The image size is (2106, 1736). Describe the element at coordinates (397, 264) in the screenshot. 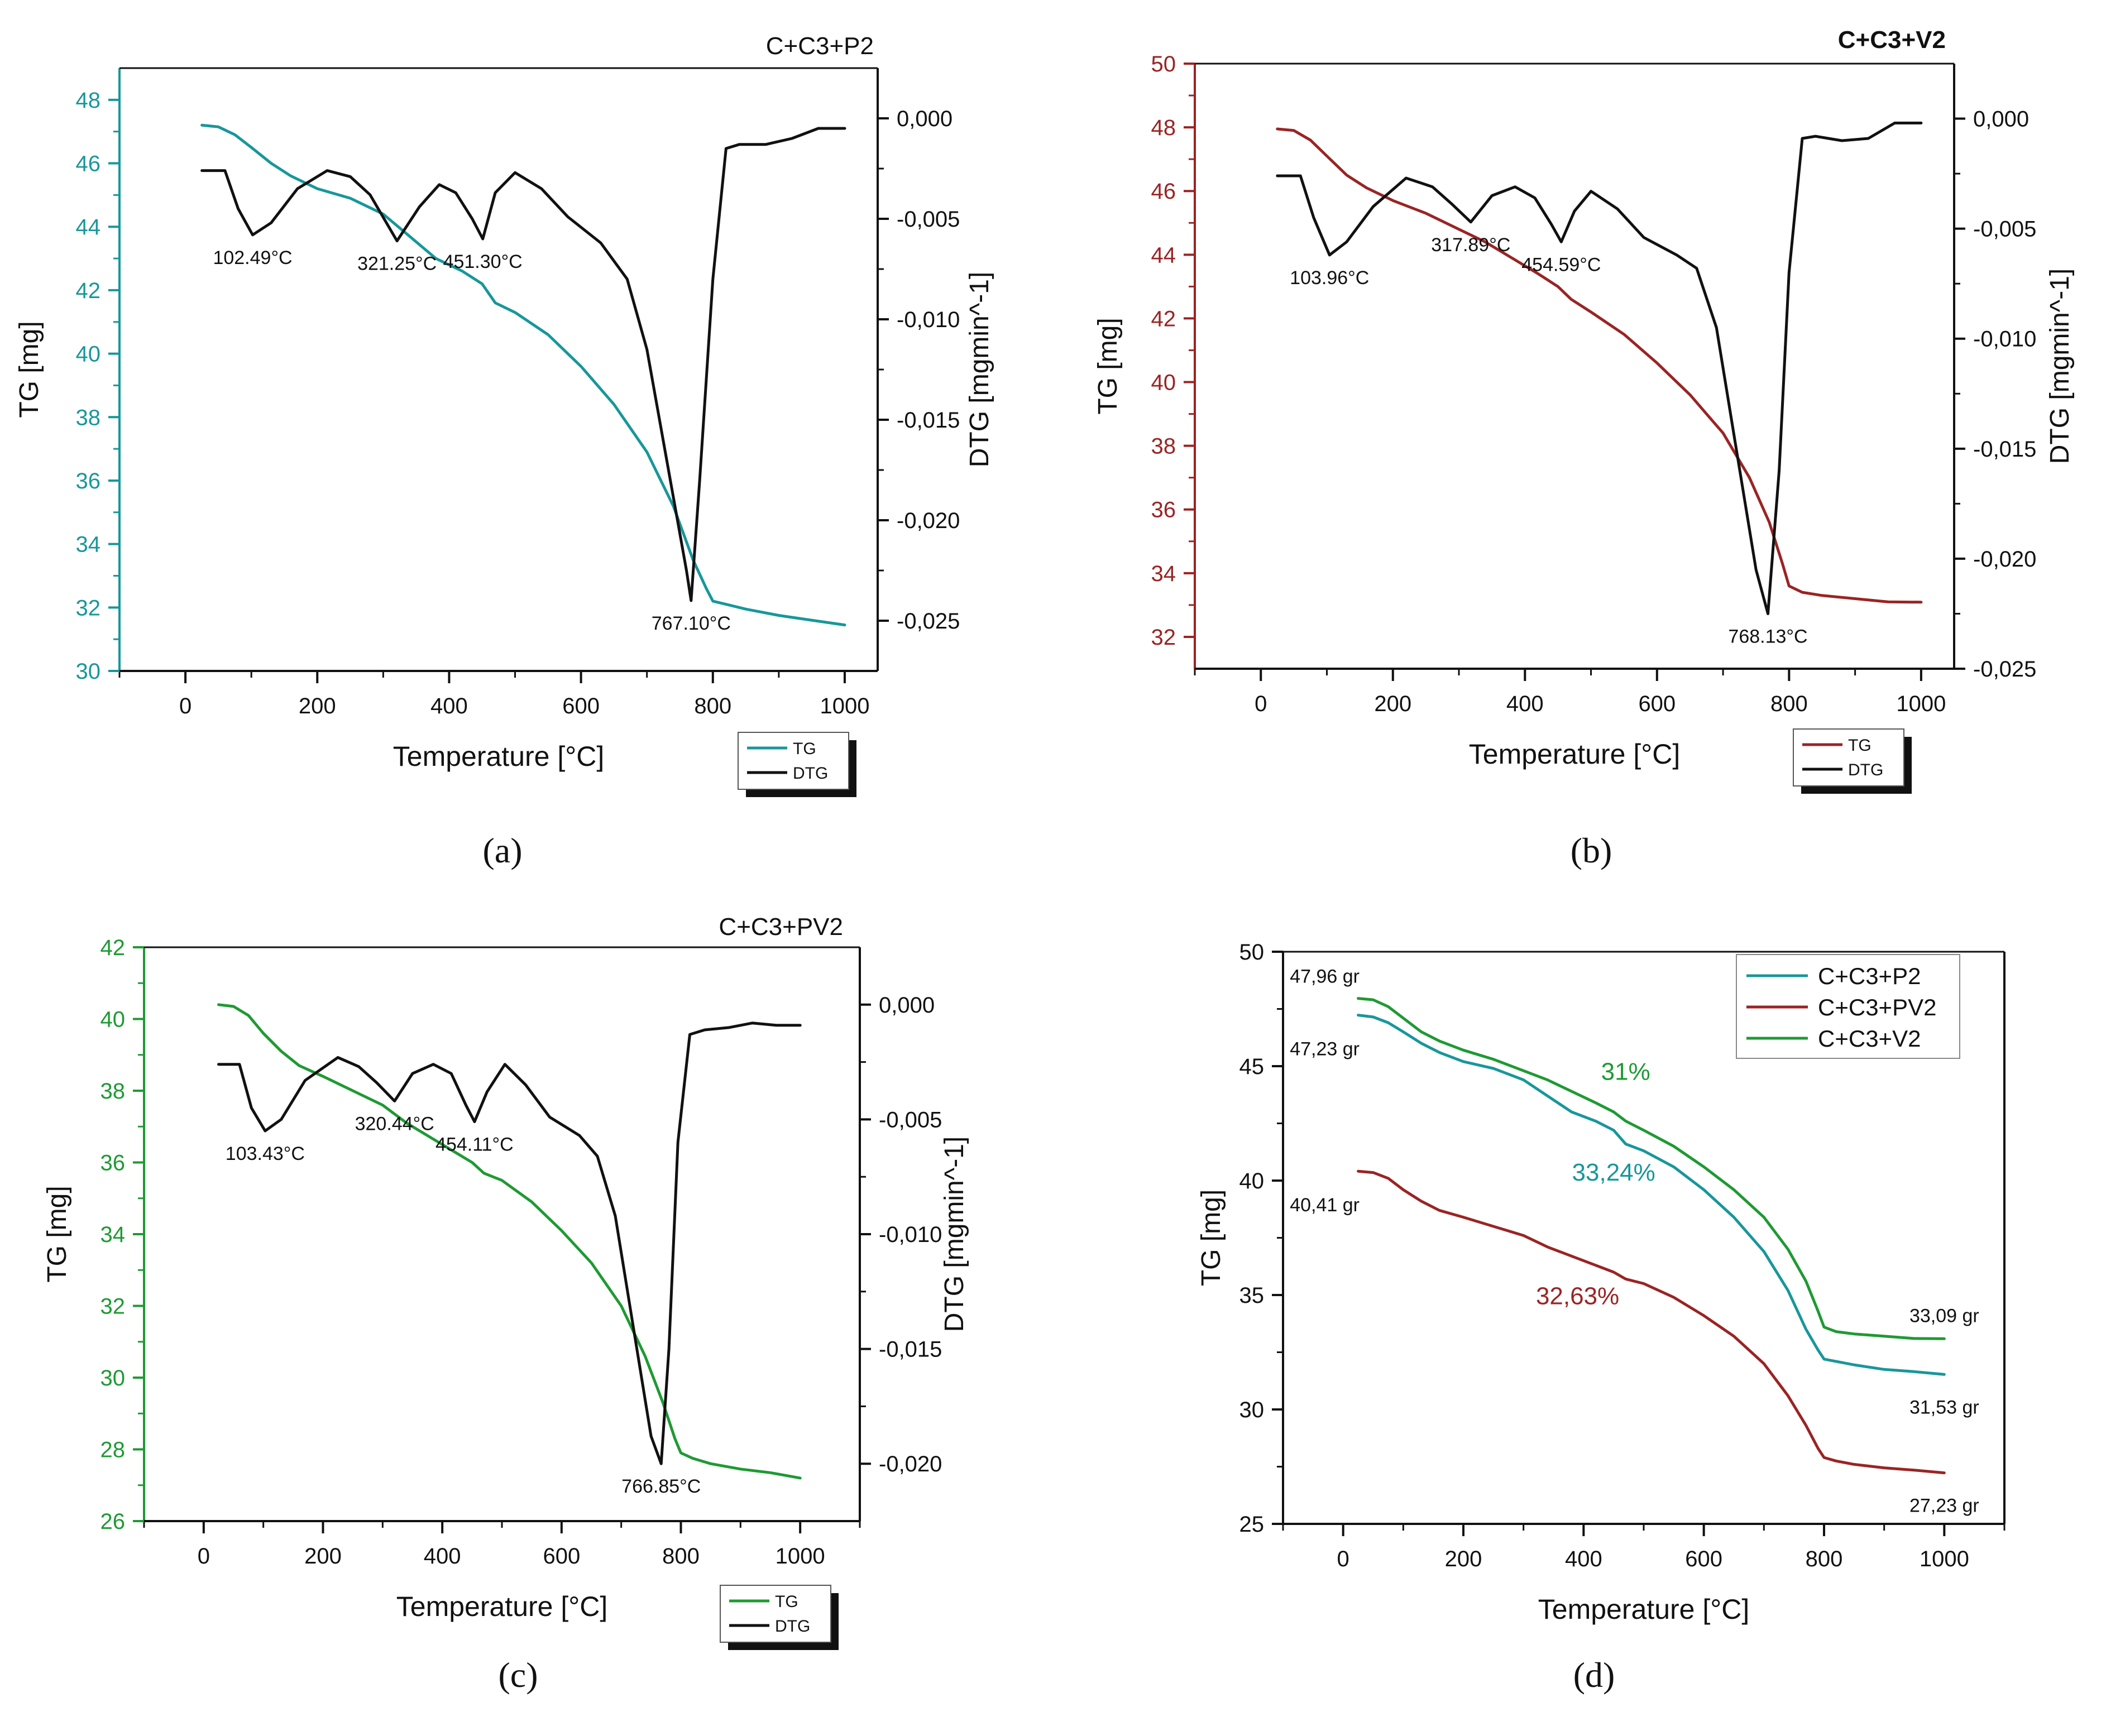

I see `data-annotation: 321.25°C` at that location.